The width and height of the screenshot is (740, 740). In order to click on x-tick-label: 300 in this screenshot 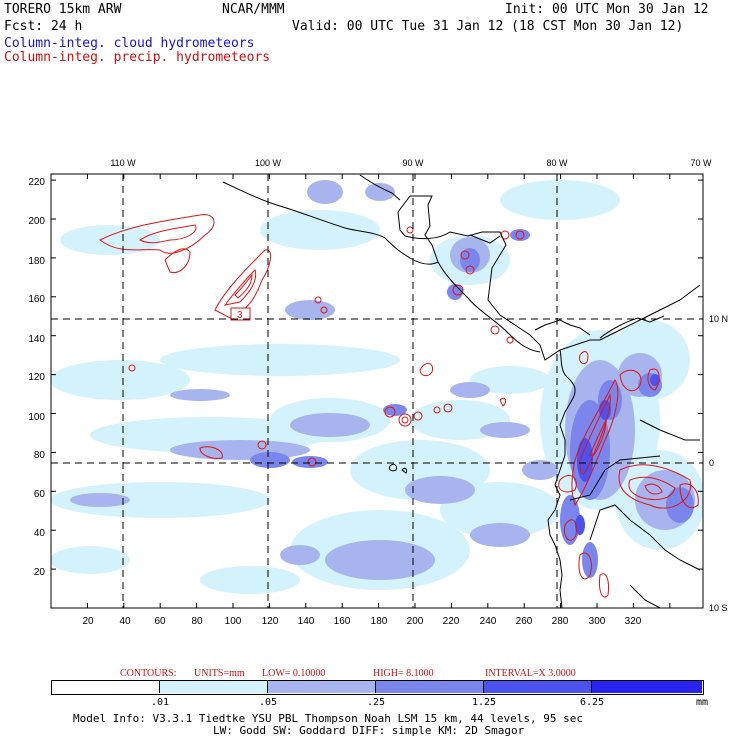, I will do `click(597, 621)`.